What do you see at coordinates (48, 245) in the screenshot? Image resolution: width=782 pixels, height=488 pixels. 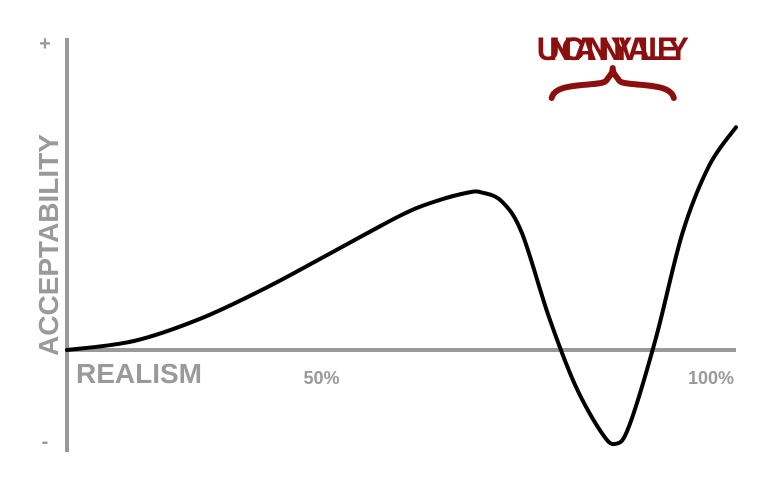 I see `y-axis-label: ACCEPTABILITY` at bounding box center [48, 245].